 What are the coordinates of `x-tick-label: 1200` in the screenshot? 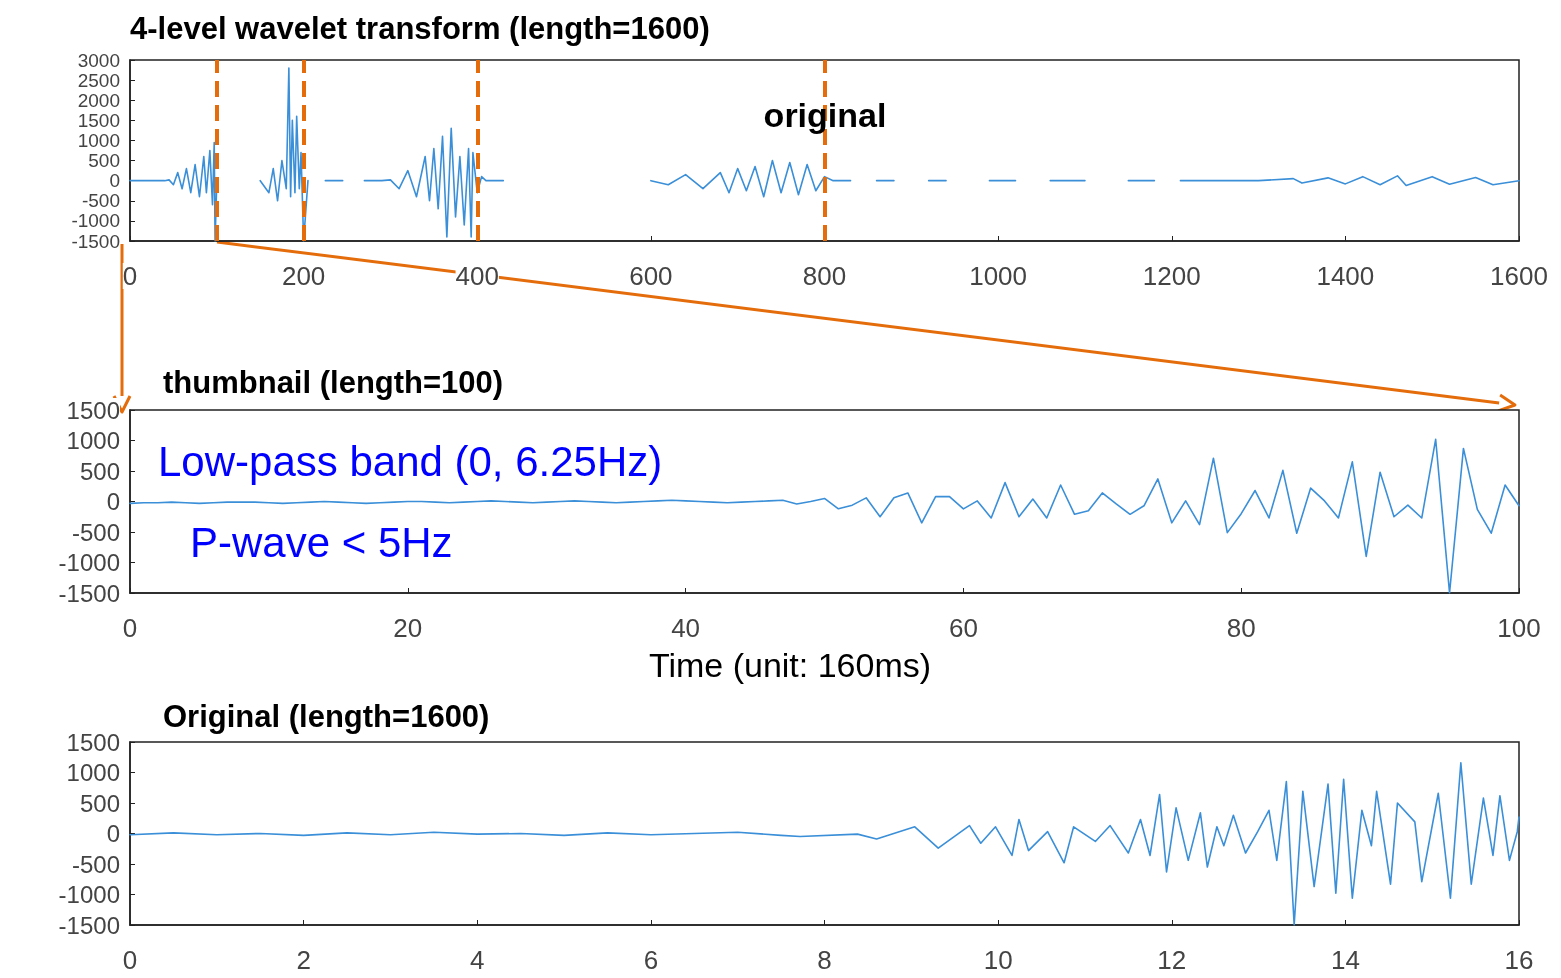 It's located at (1171, 276).